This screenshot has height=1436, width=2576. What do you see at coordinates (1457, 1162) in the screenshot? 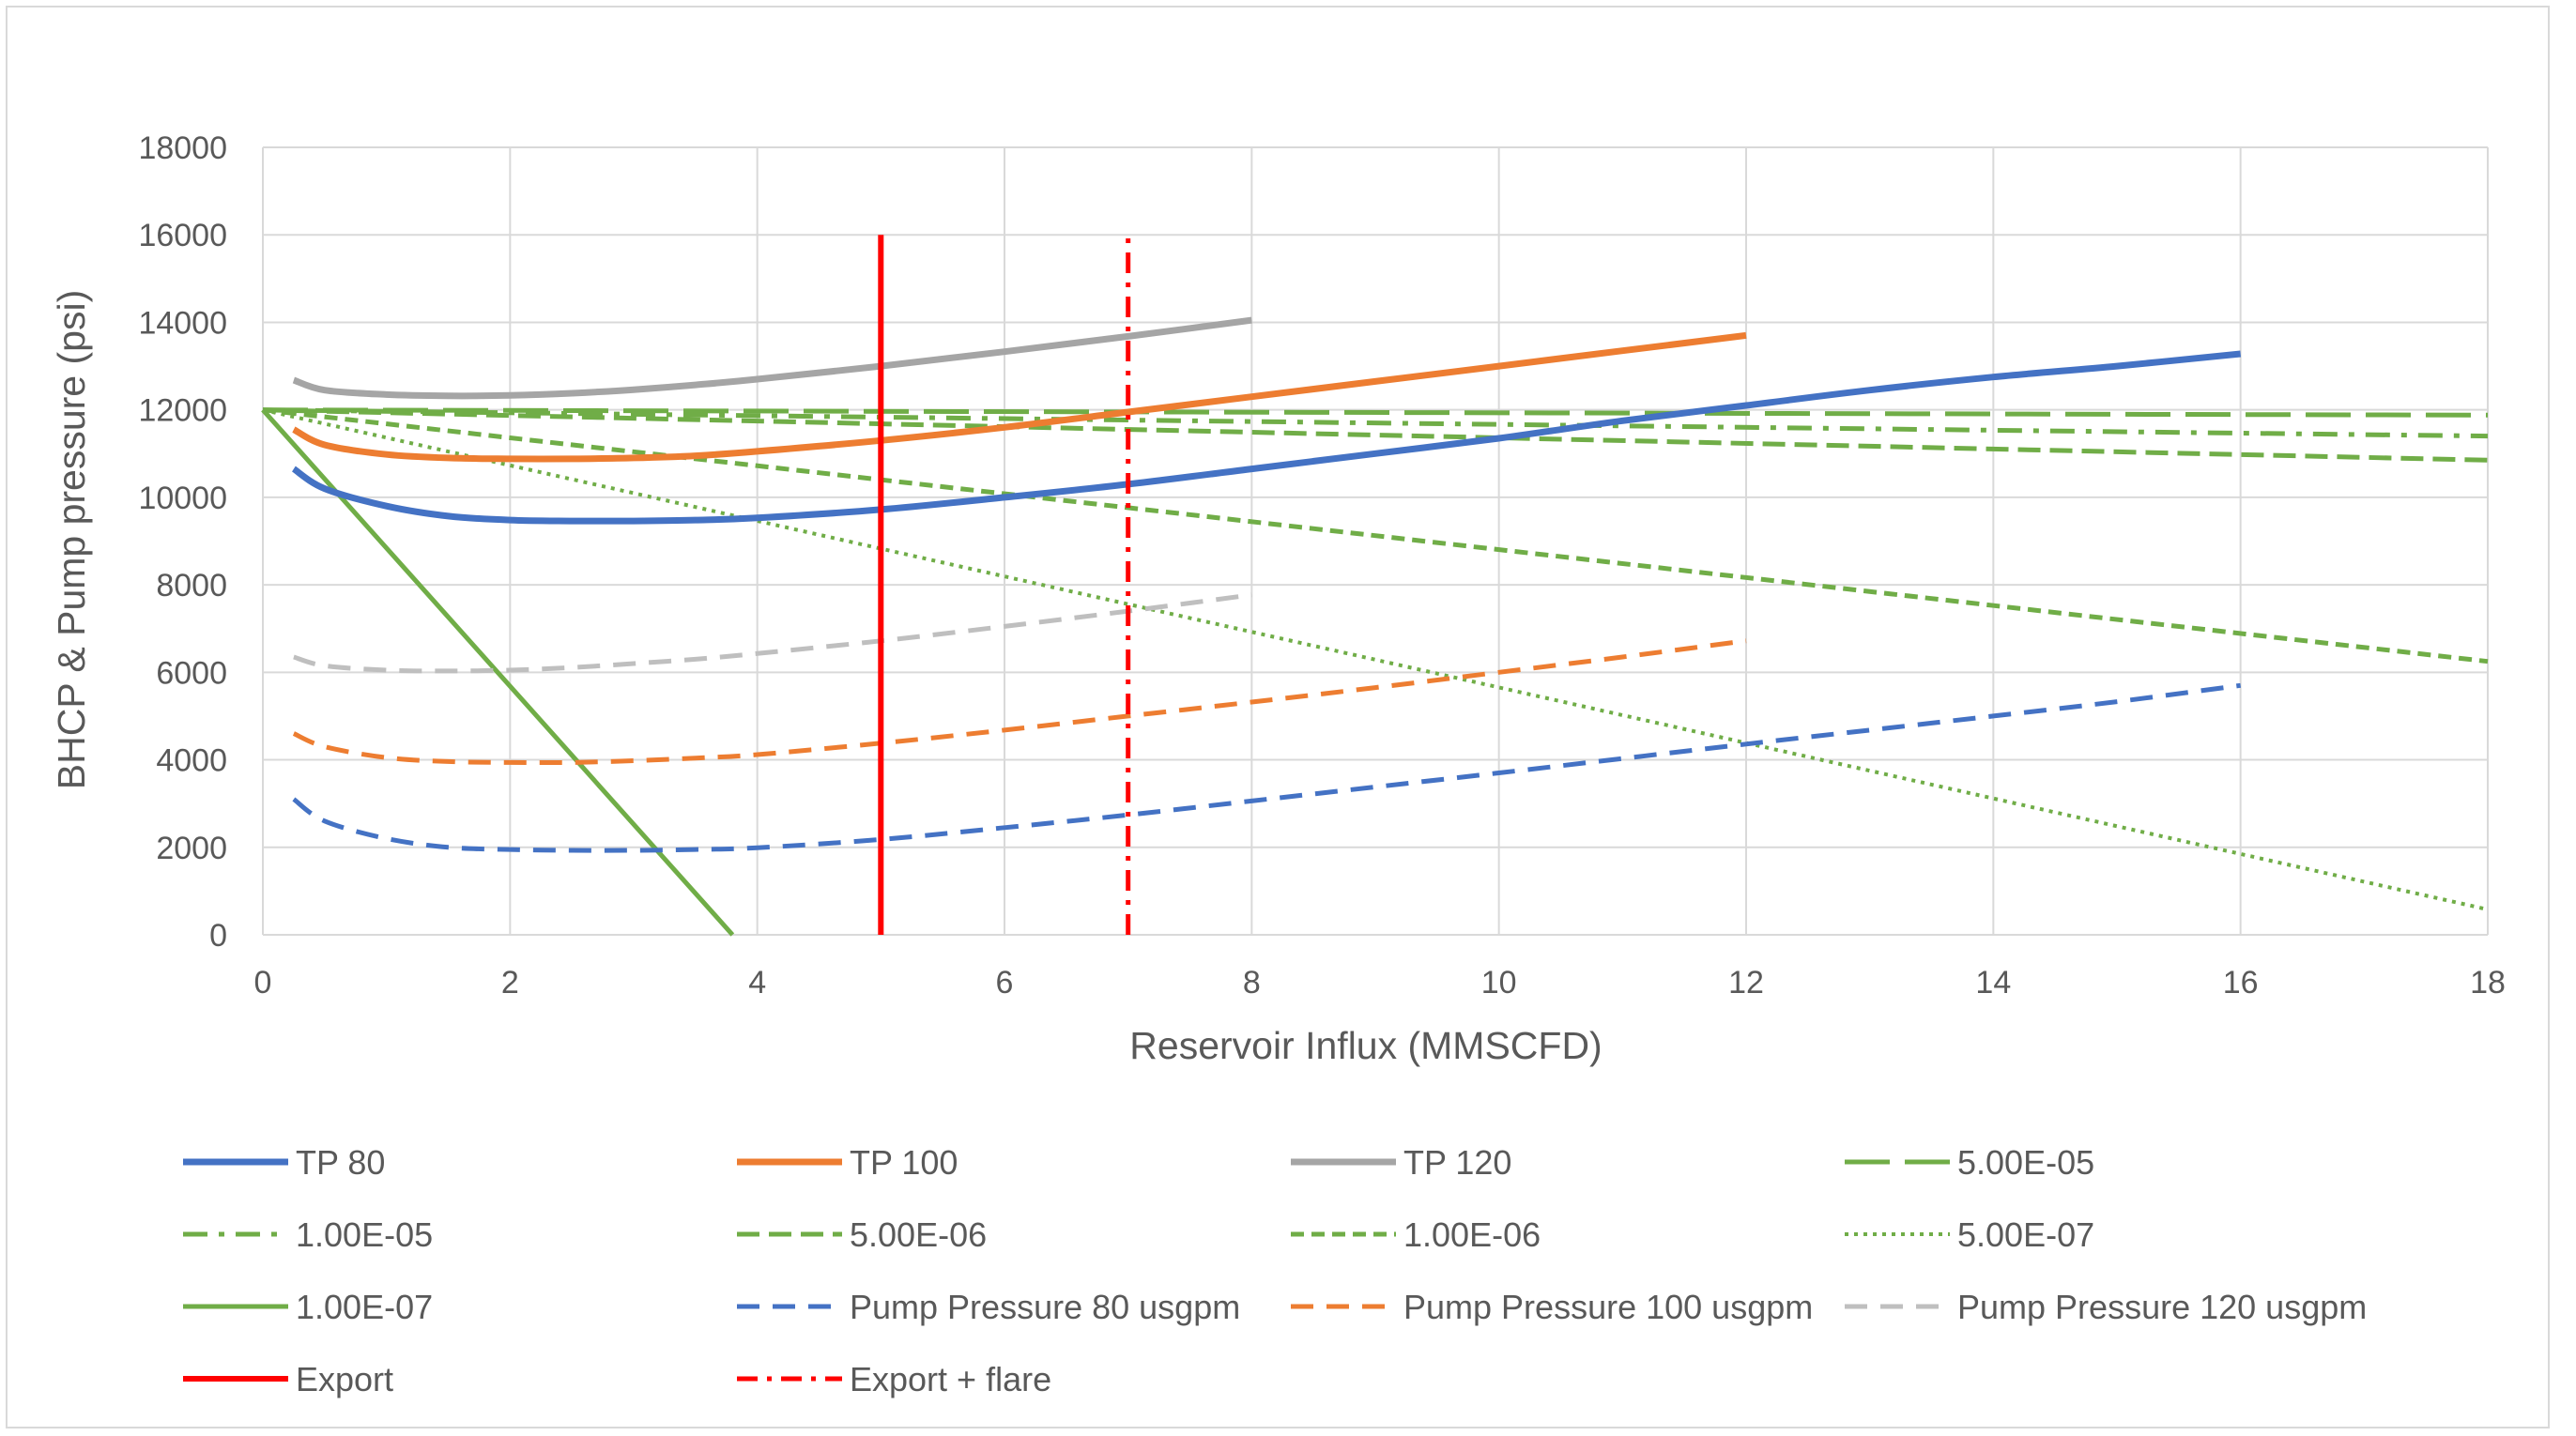
I see `legend-label: TP 120` at bounding box center [1457, 1162].